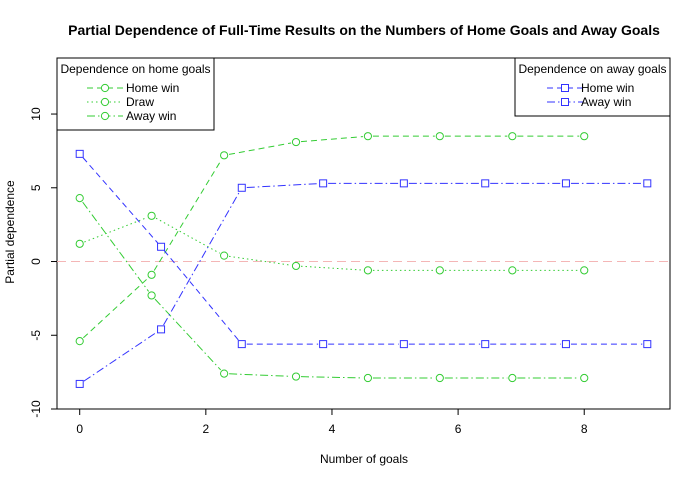 The width and height of the screenshot is (700, 485). Describe the element at coordinates (592, 69) in the screenshot. I see `legend-title: Dependence on away goals` at that location.